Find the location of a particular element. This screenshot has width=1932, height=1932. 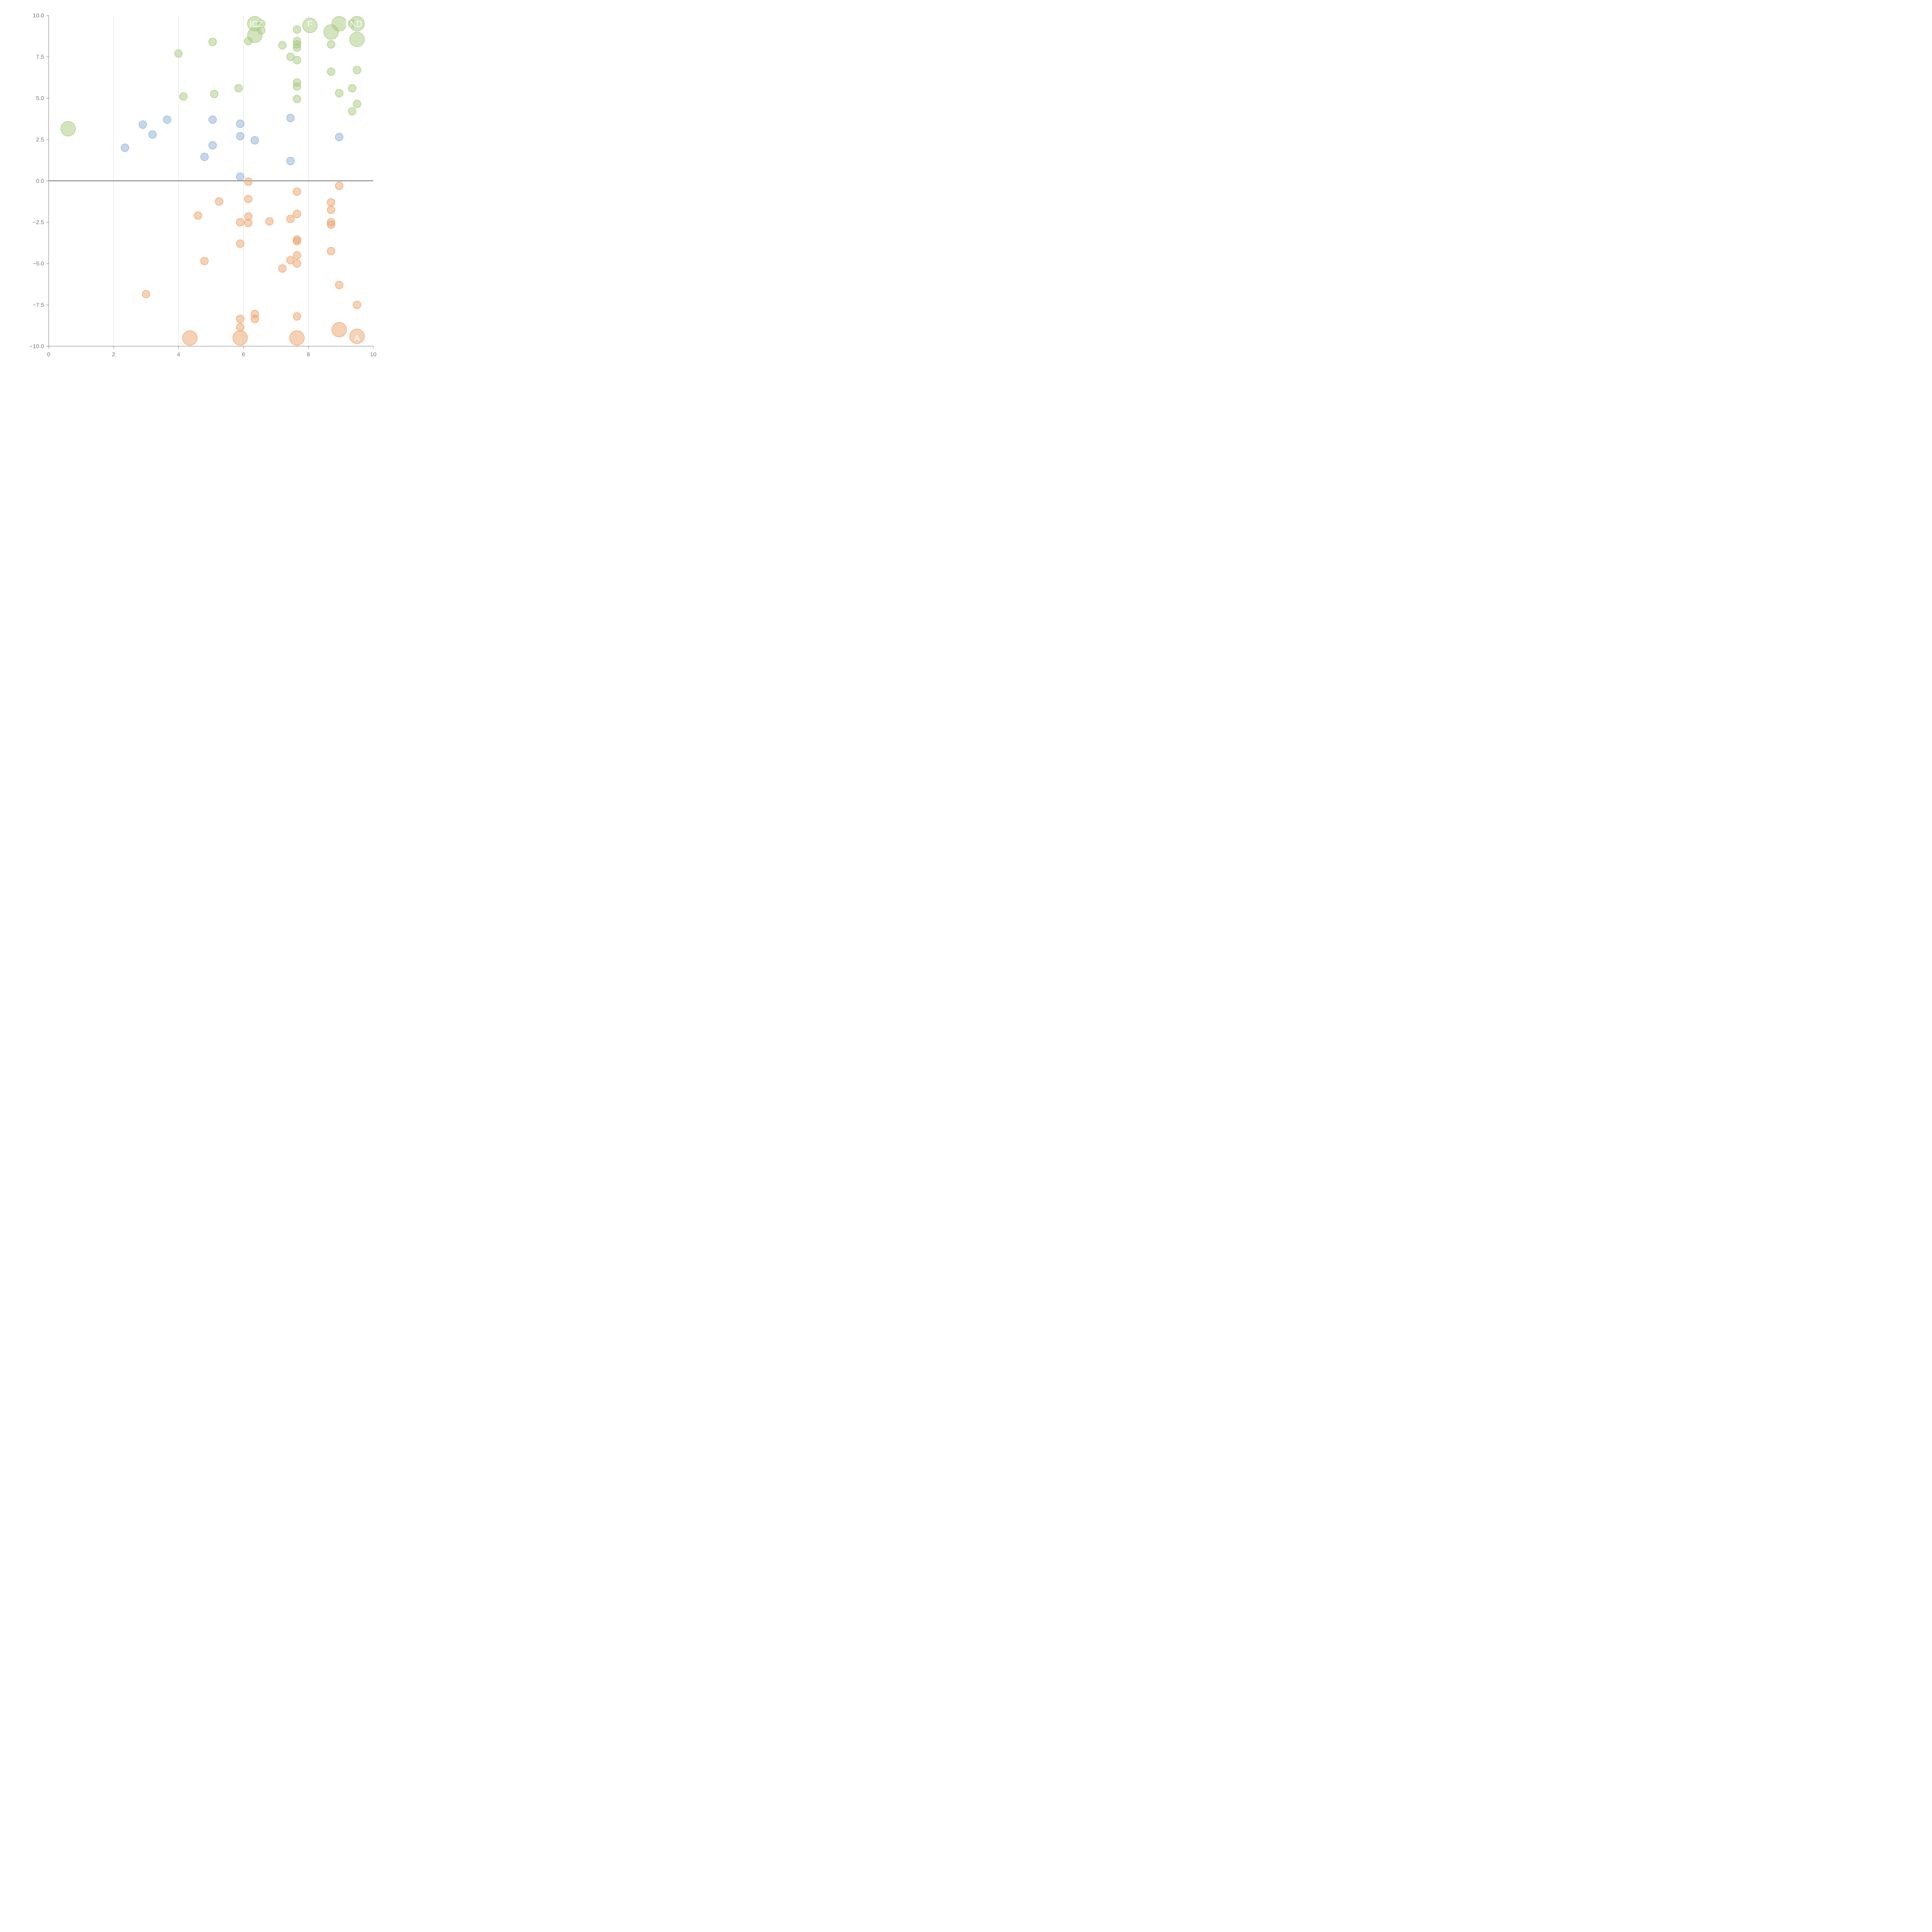

y-tick-label: −5.0 is located at coordinates (38, 264).